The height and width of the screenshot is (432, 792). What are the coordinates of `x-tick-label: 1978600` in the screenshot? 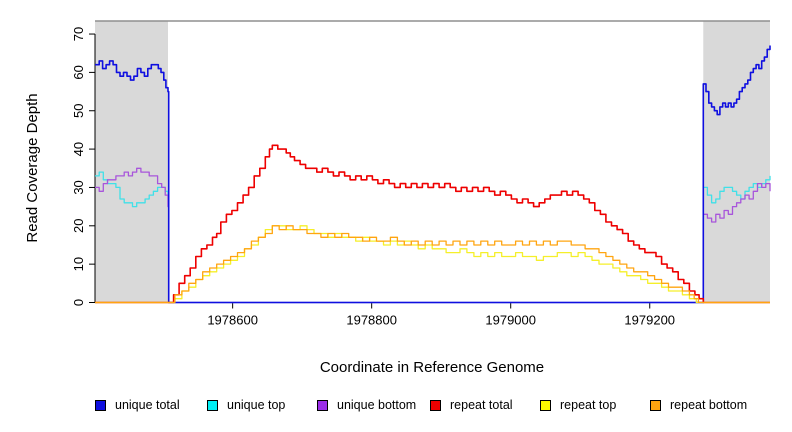 It's located at (232, 320).